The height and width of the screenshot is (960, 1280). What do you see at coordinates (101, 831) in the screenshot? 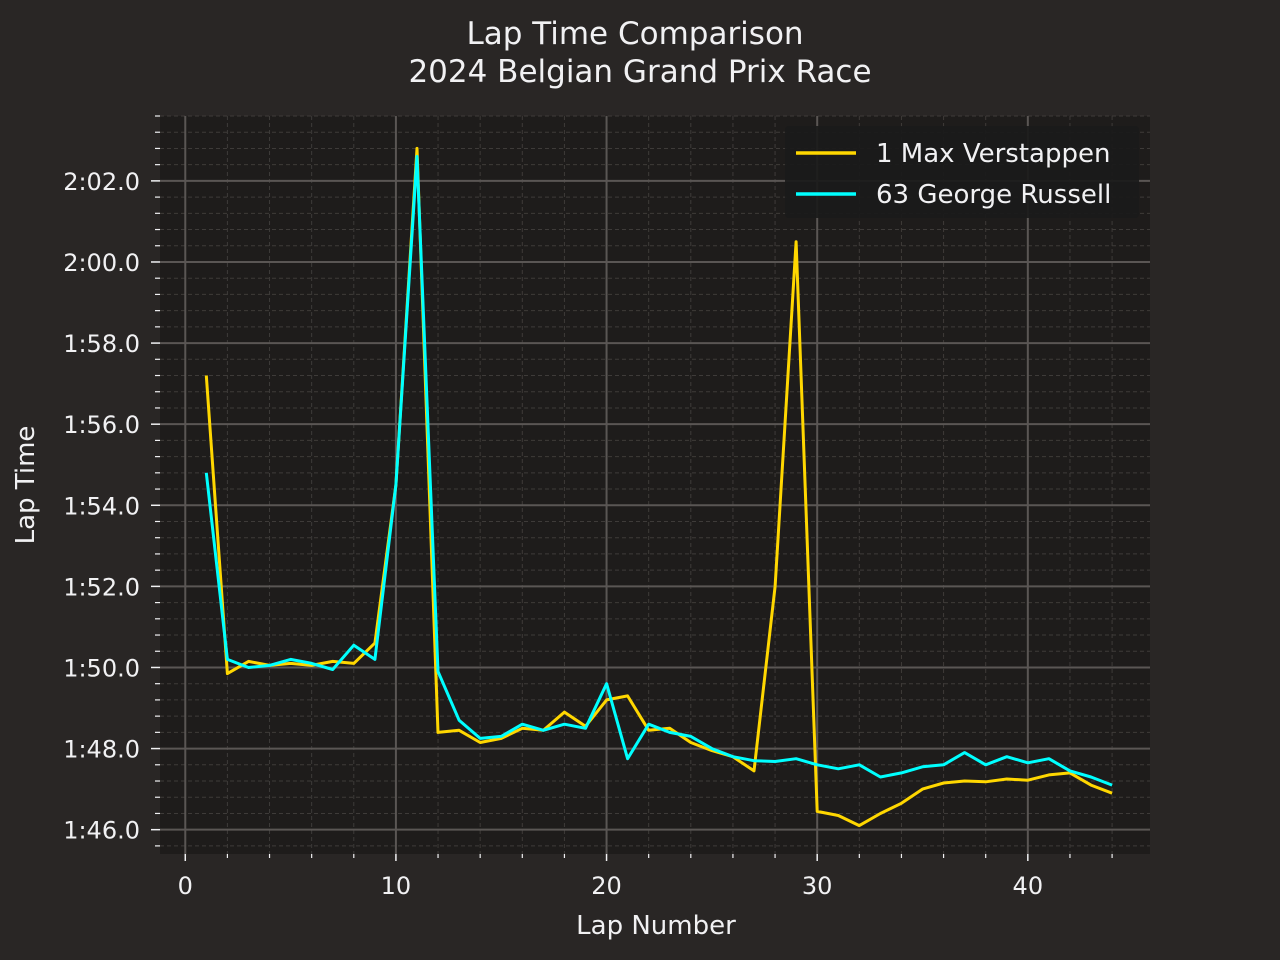
I see `y-tick-label: 1:46.0` at bounding box center [101, 831].